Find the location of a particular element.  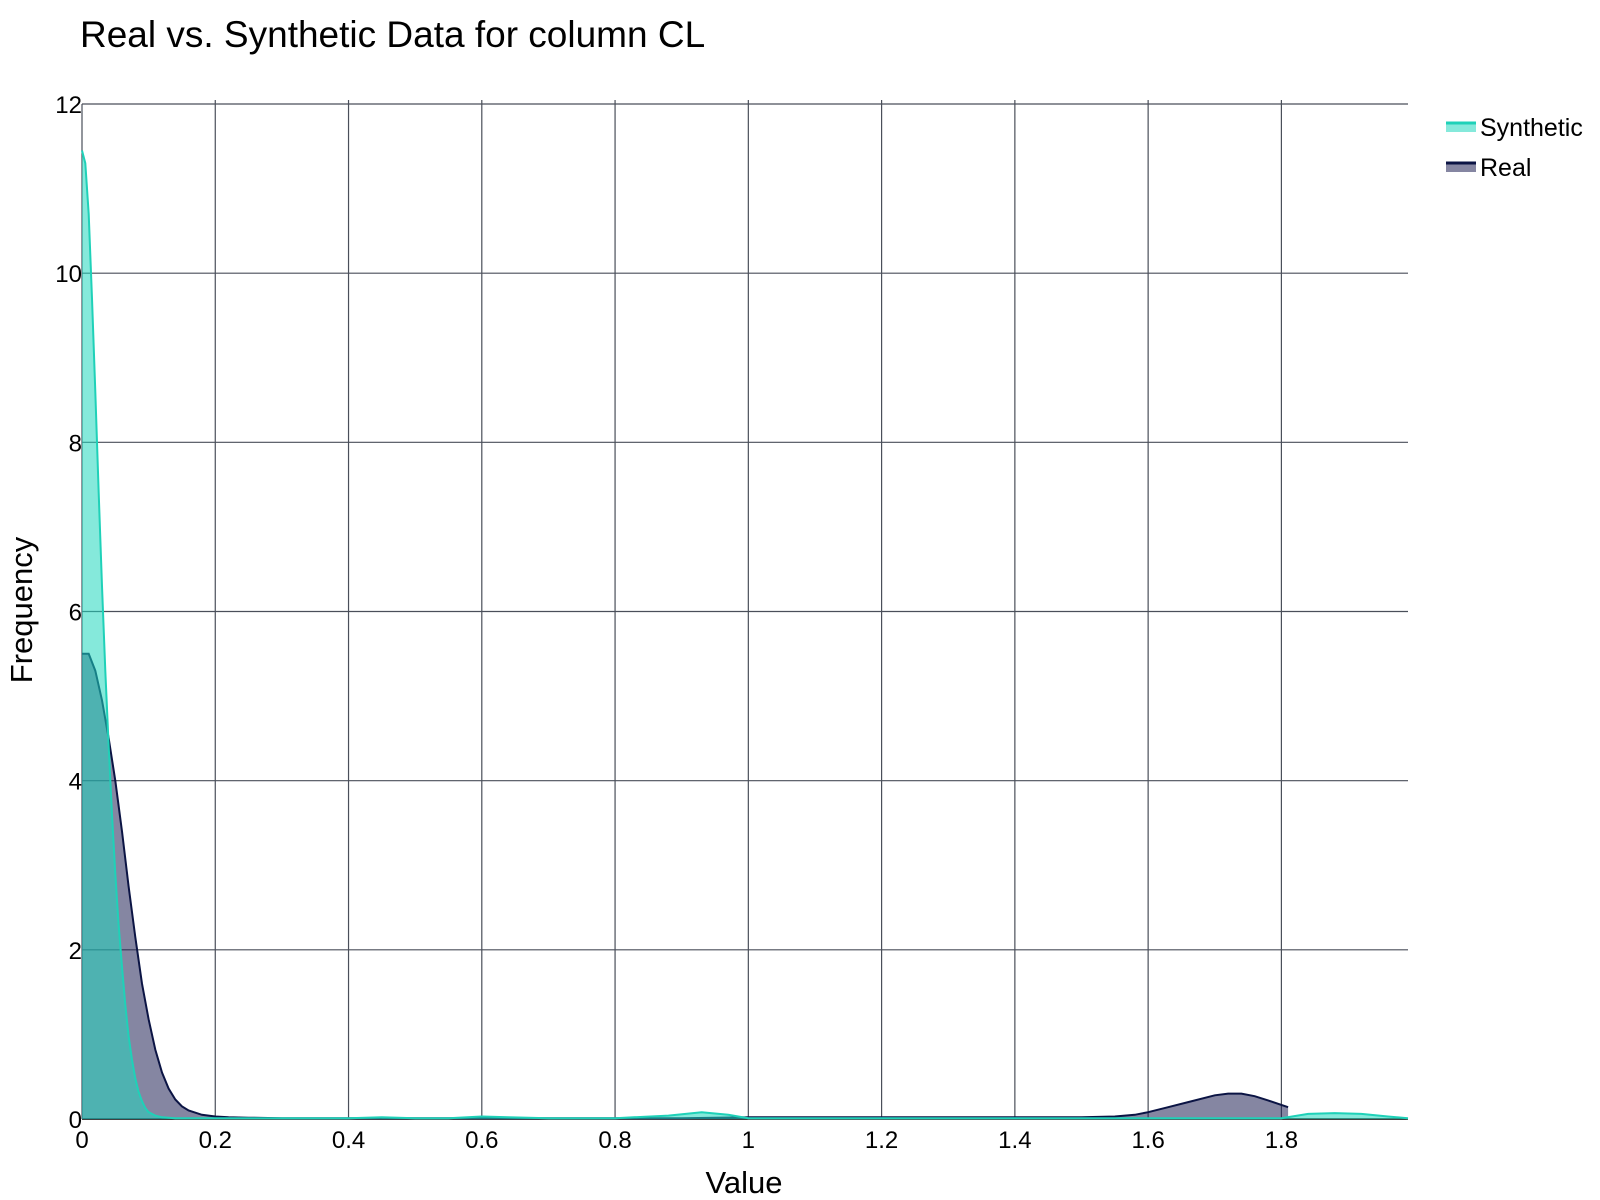

x-tick-label: 1.6 is located at coordinates (1147, 1140).